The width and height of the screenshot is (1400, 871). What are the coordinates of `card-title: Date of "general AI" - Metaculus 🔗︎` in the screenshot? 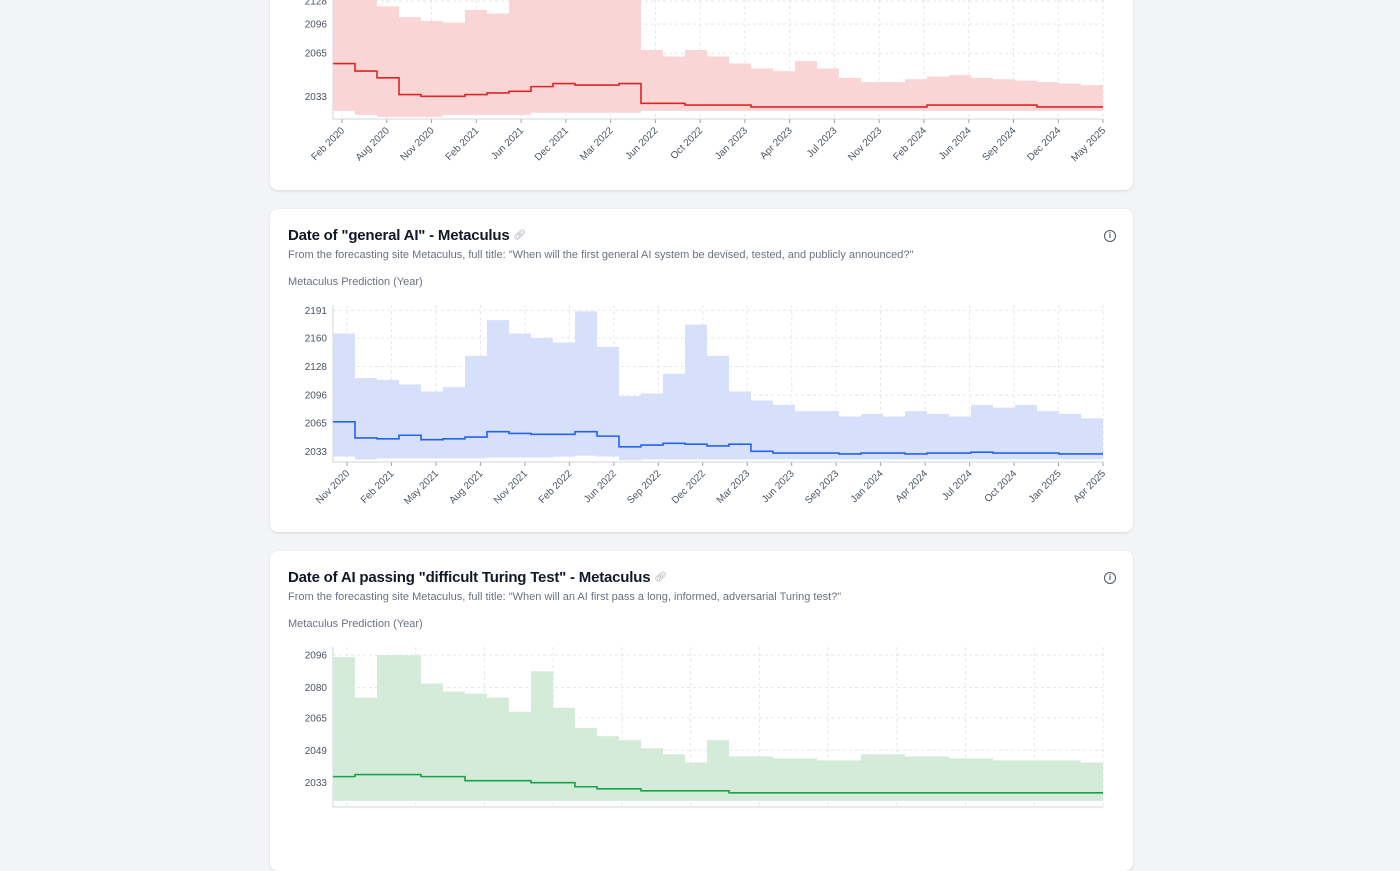 It's located at (407, 235).